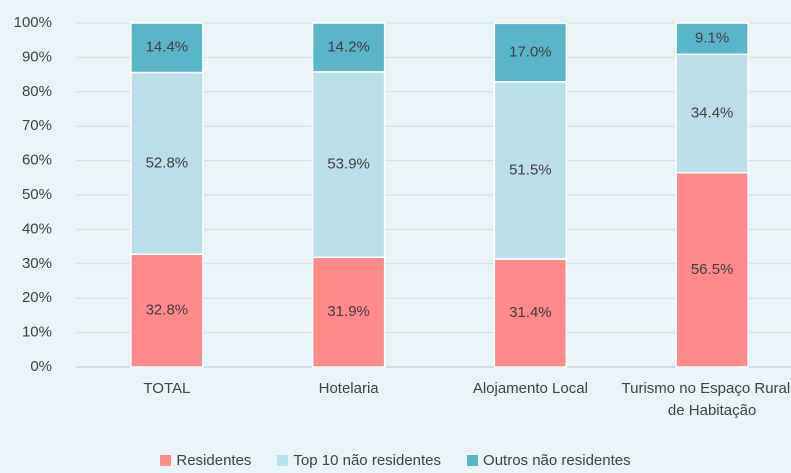 The height and width of the screenshot is (473, 791). Describe the element at coordinates (37, 228) in the screenshot. I see `y-tick-label: 40%` at that location.